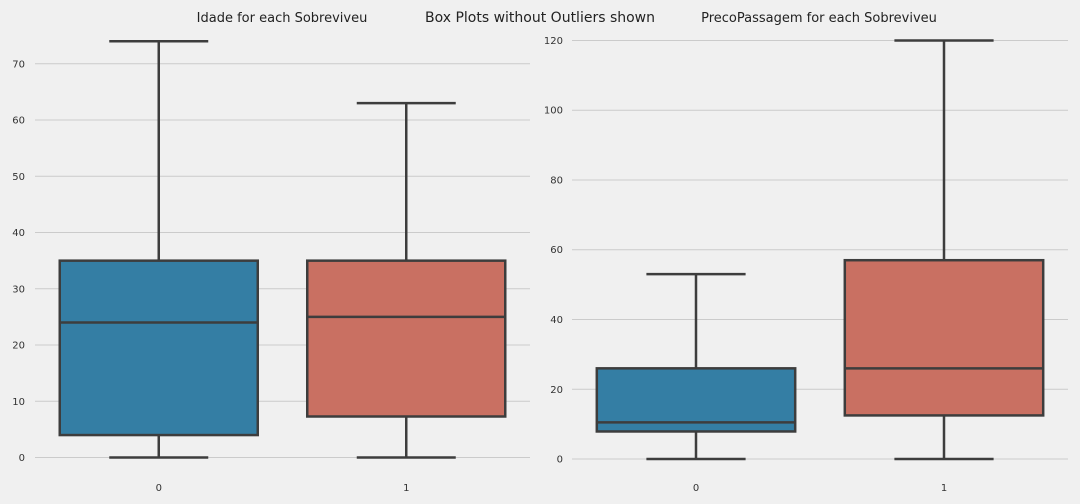  What do you see at coordinates (18, 402) in the screenshot?
I see `y-tick-label-10: 10` at bounding box center [18, 402].